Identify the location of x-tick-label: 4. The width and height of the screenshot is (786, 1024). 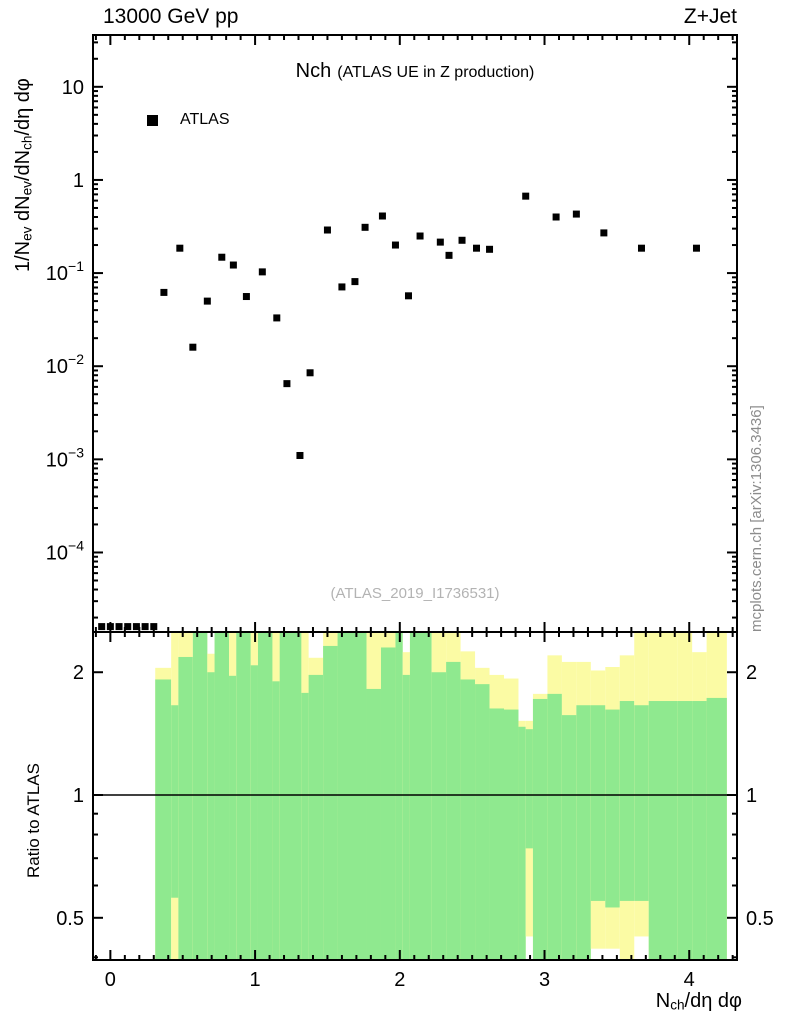
(689, 980).